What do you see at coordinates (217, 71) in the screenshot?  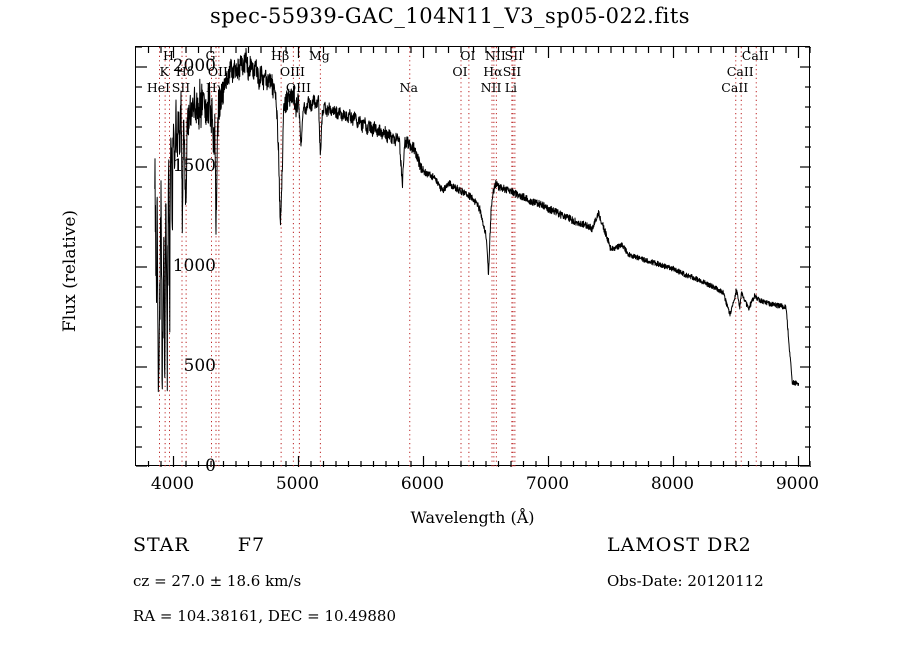 I see `line-label-OII: OII` at bounding box center [217, 71].